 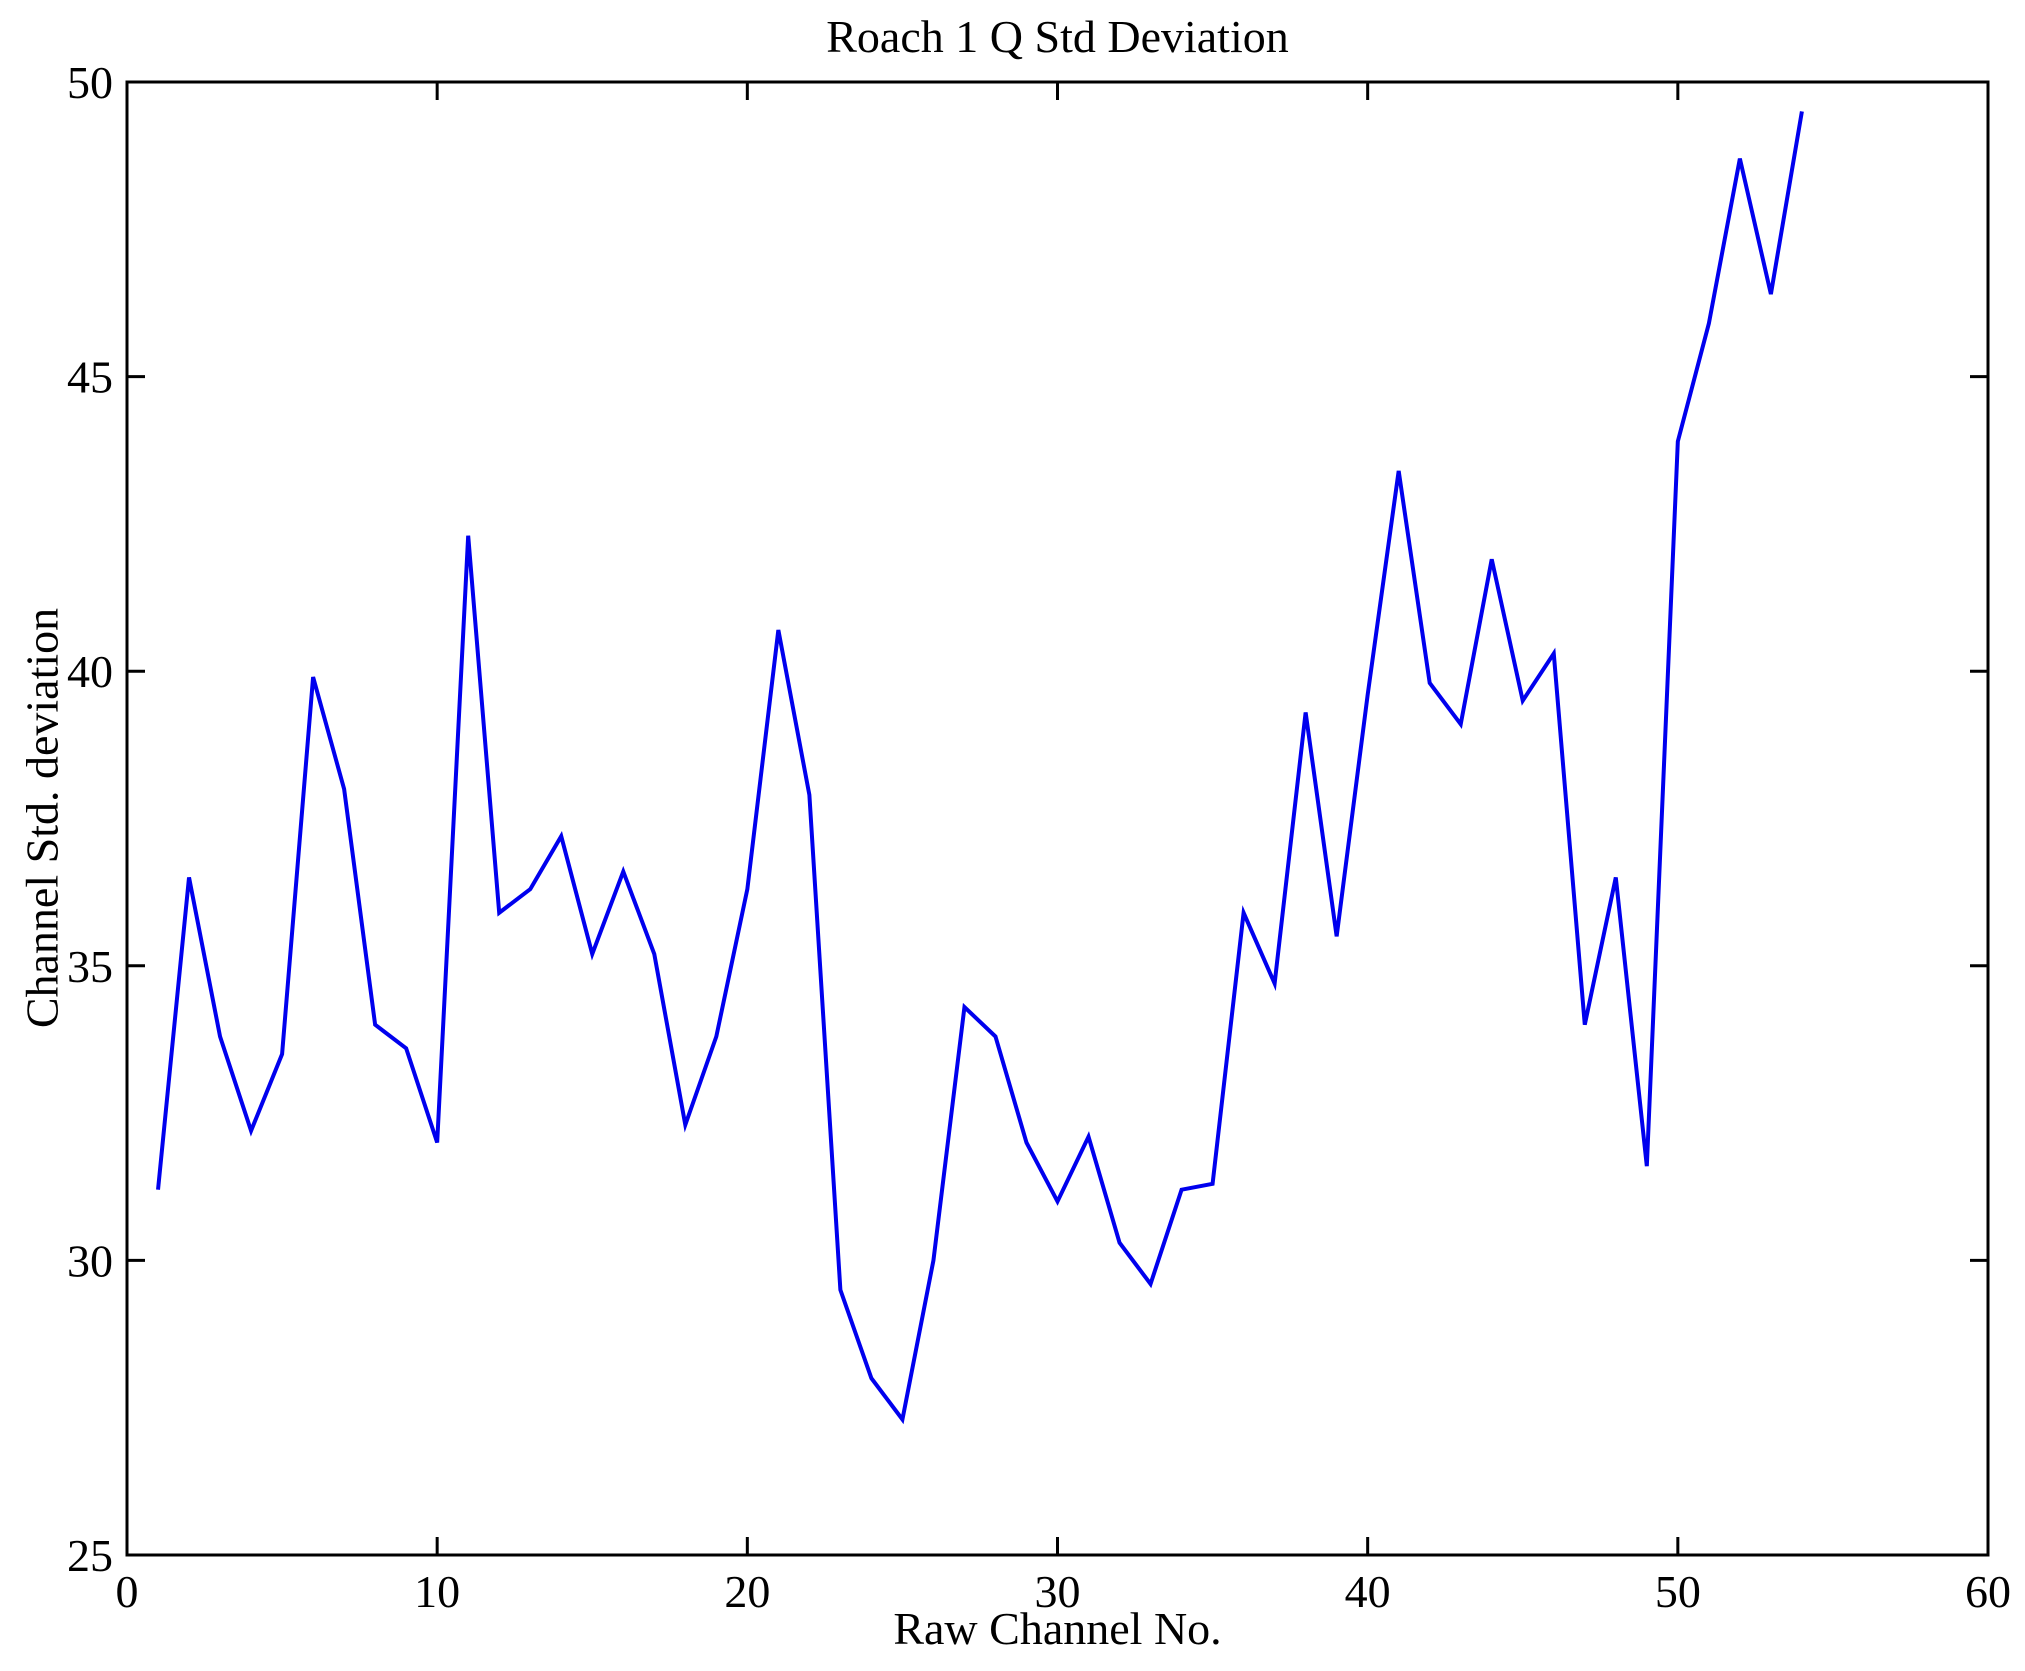 I want to click on y-tick-label: 25, so click(x=90, y=1555).